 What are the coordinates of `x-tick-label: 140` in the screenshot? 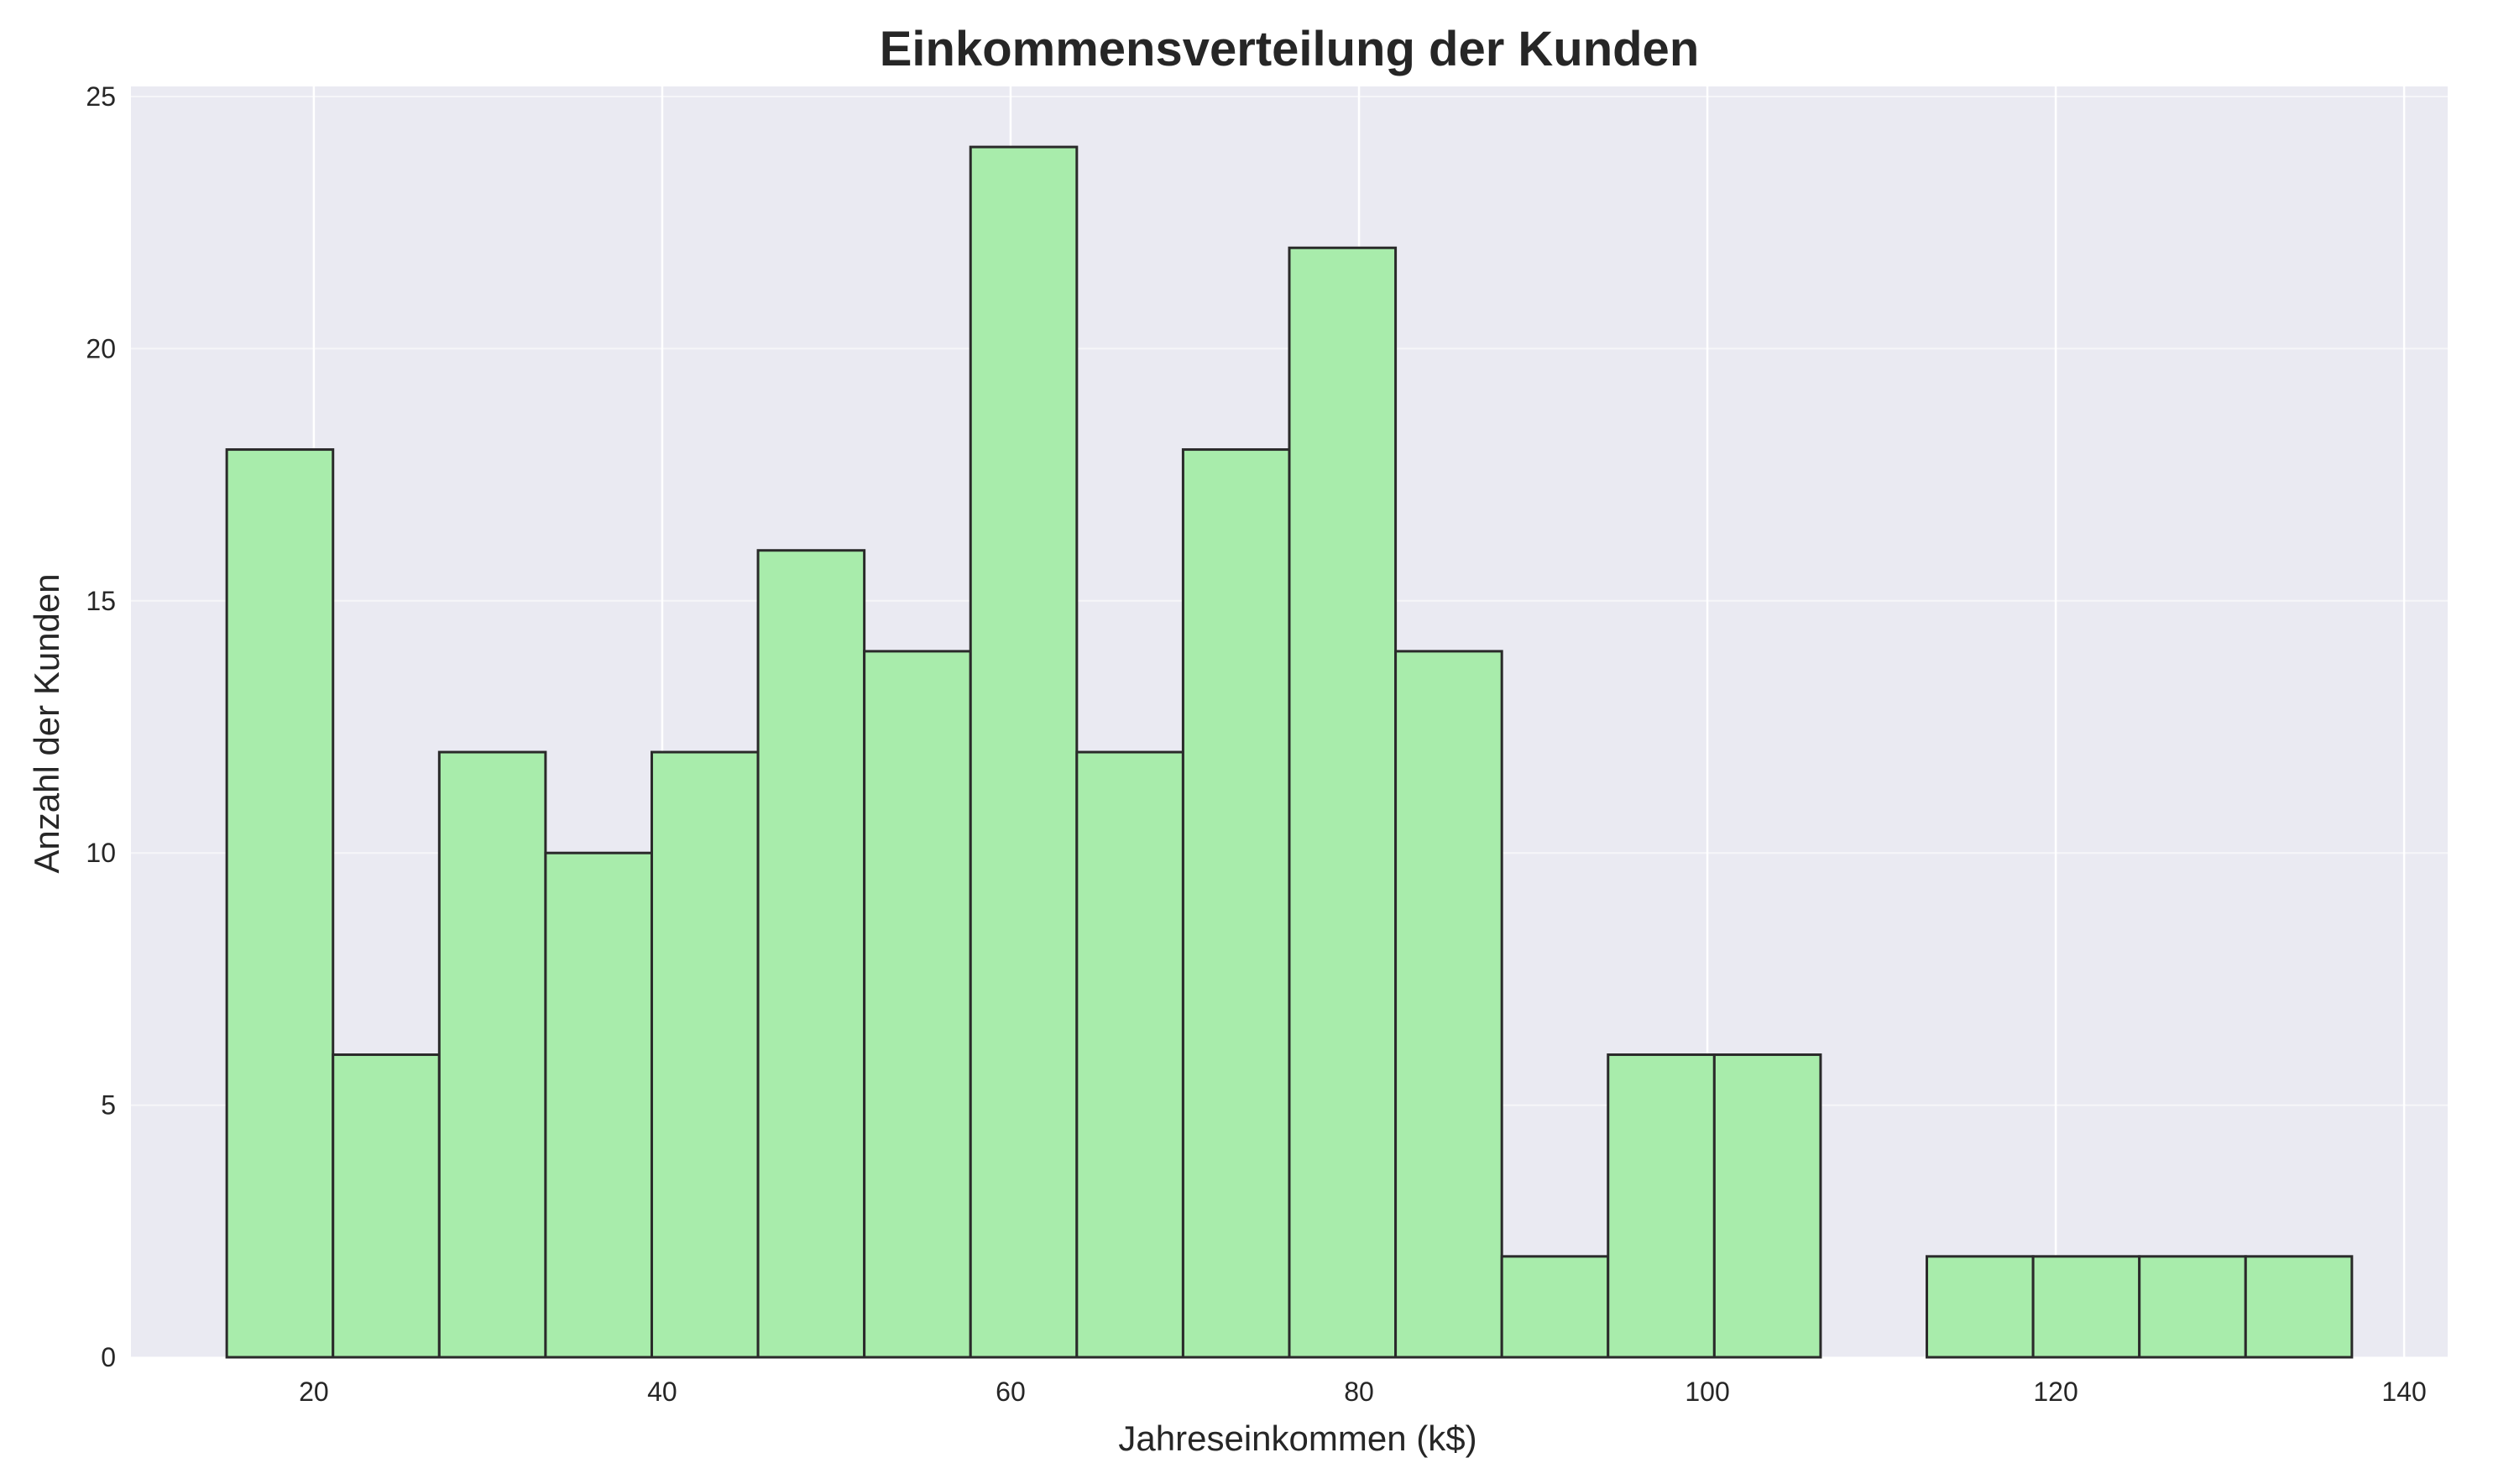 It's located at (2403, 1392).